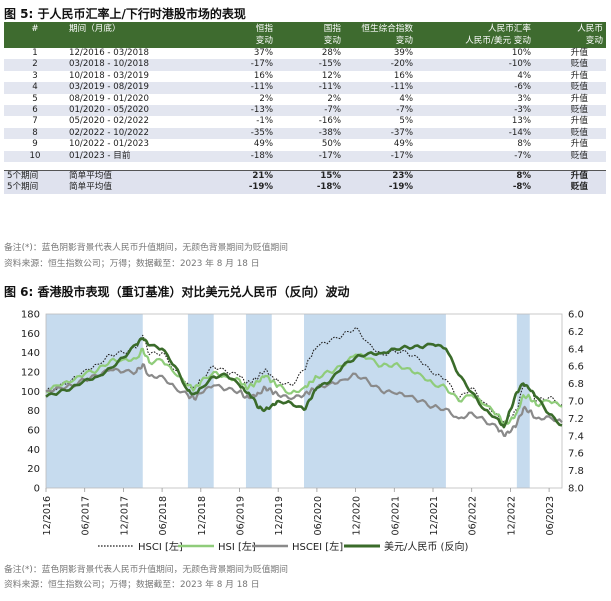  Describe the element at coordinates (132, 585) in the screenshot. I see `chart-source: 资料来源：恒生指数公司；万得；数据截至：2023 年 8 月 18 日` at that location.